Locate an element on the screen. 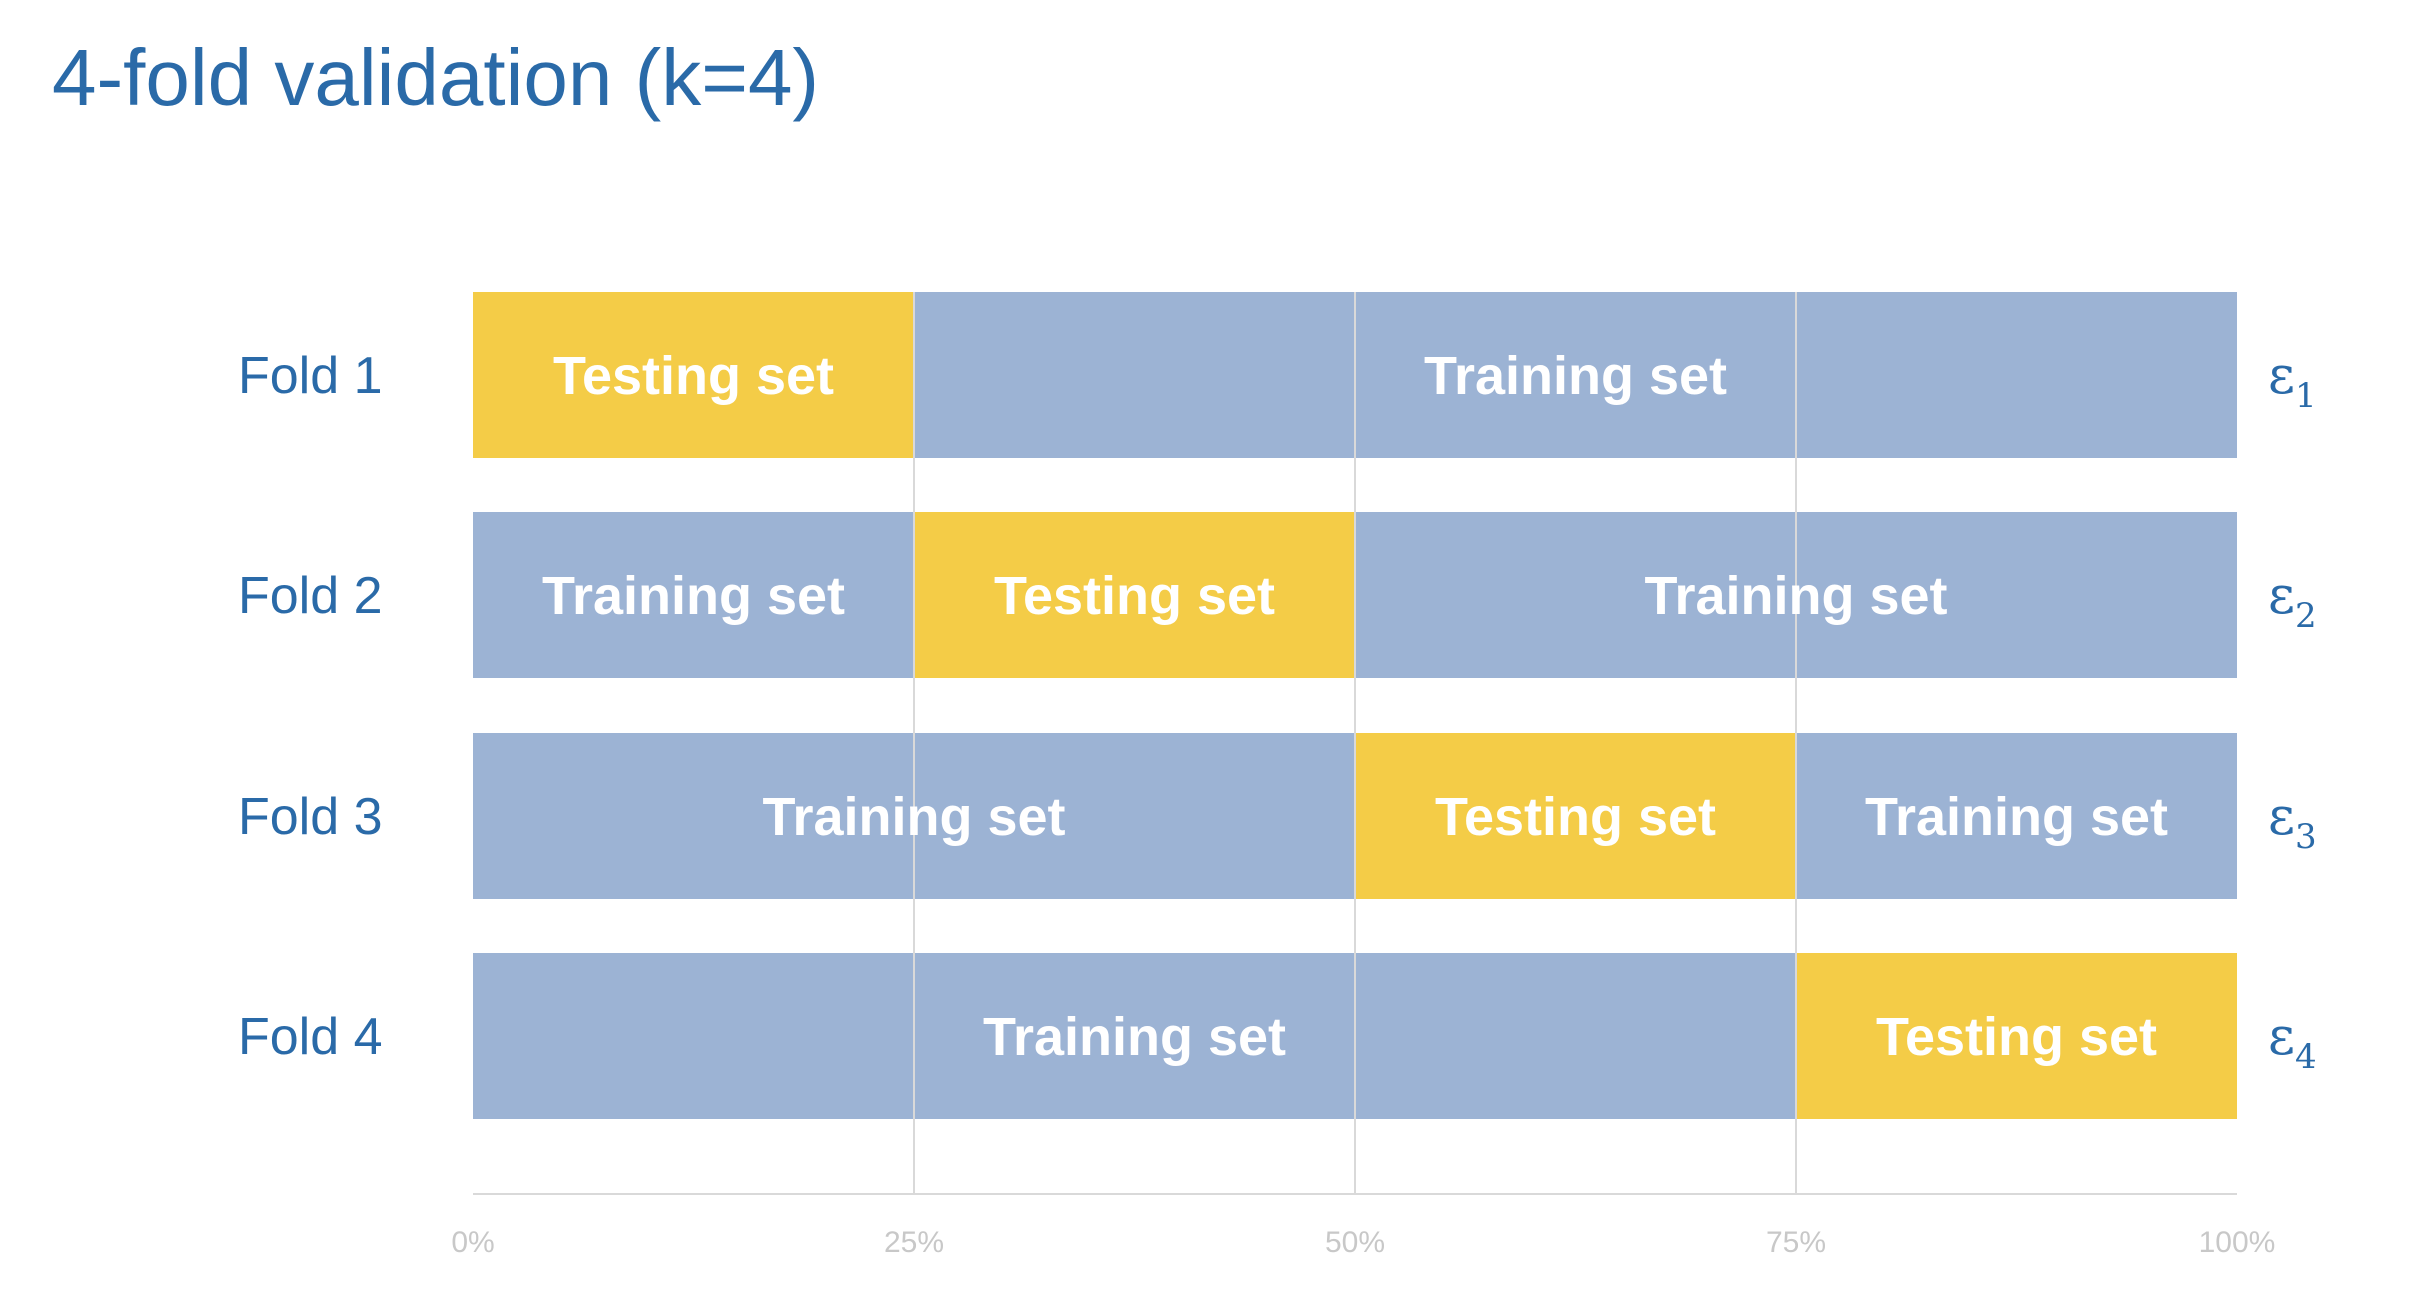  fold-label-2: Fold 2 is located at coordinates (310, 596).